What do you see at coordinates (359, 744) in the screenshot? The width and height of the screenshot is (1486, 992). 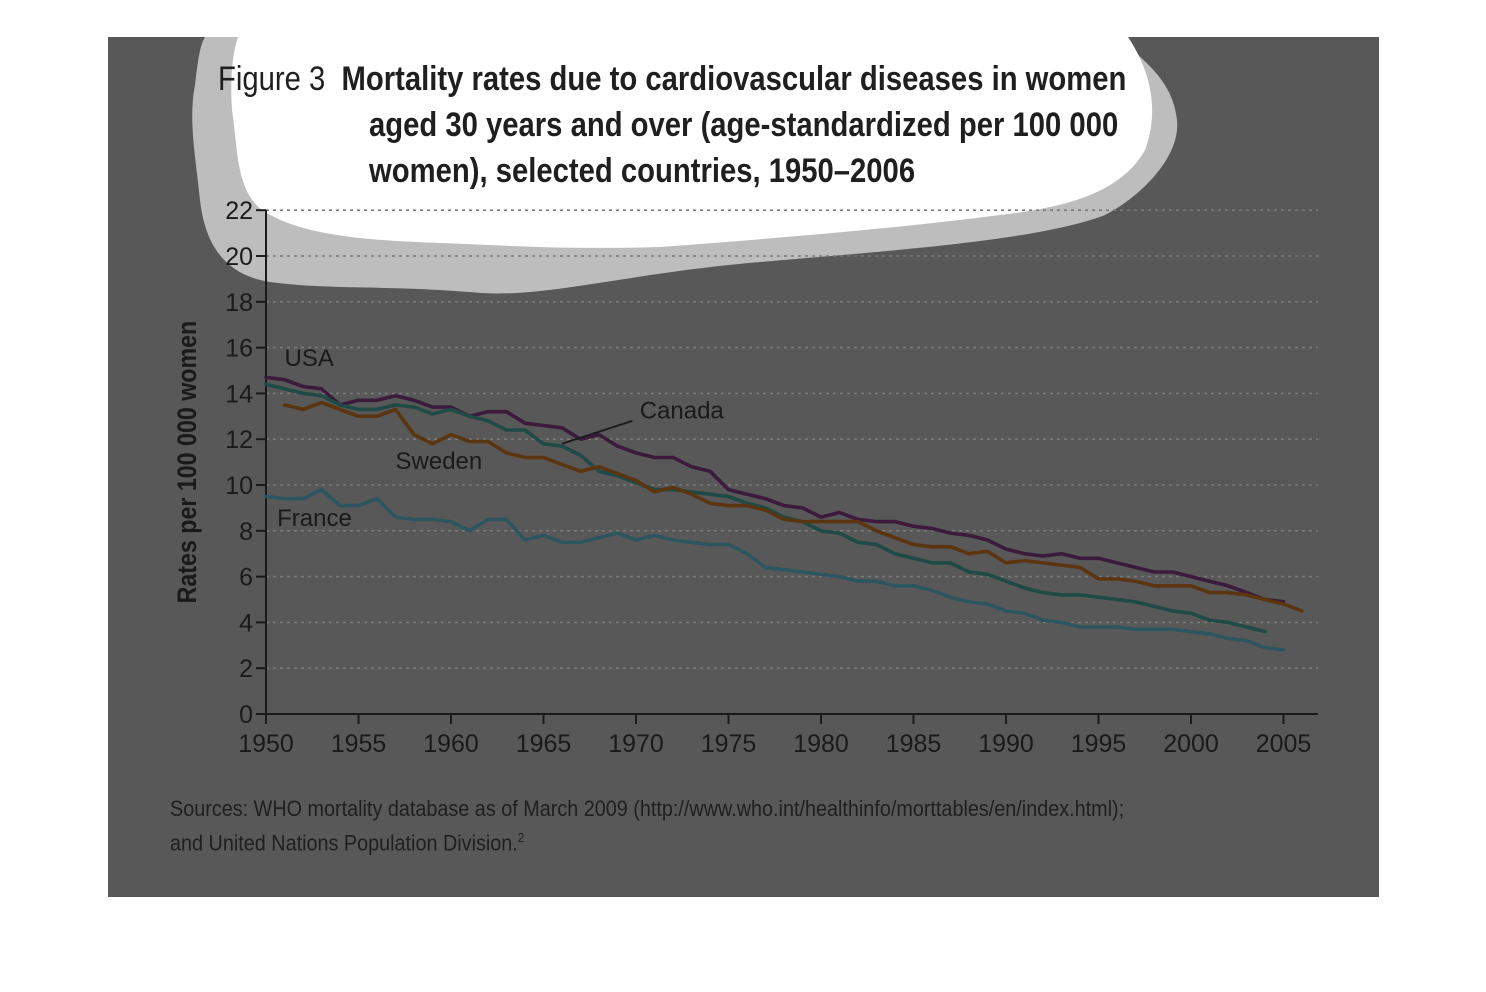 I see `x-tick-label-1955: 1955` at bounding box center [359, 744].